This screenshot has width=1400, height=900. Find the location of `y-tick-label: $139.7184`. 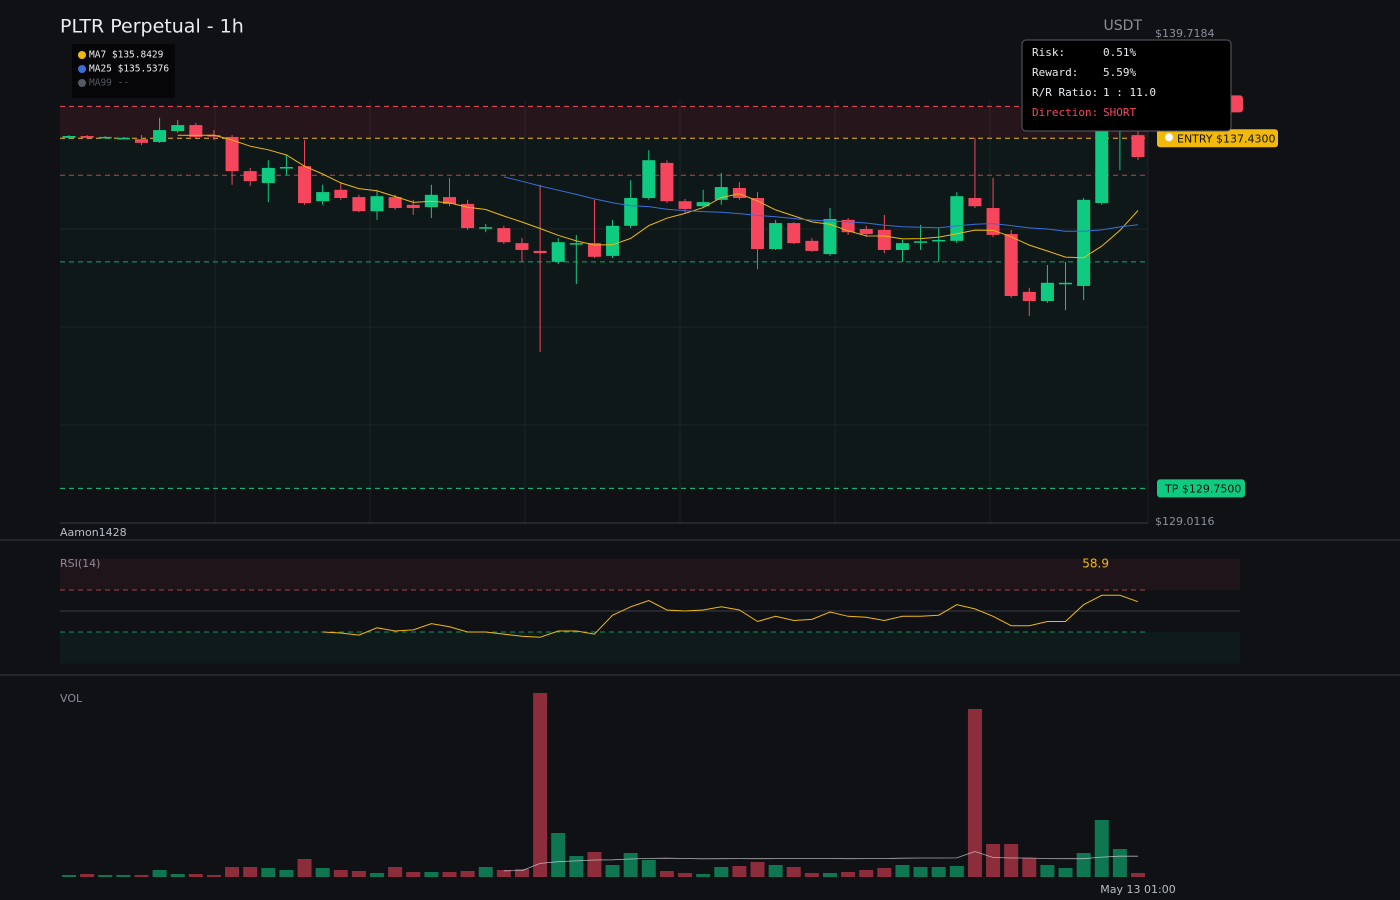

y-tick-label: $139.7184 is located at coordinates (1185, 33).